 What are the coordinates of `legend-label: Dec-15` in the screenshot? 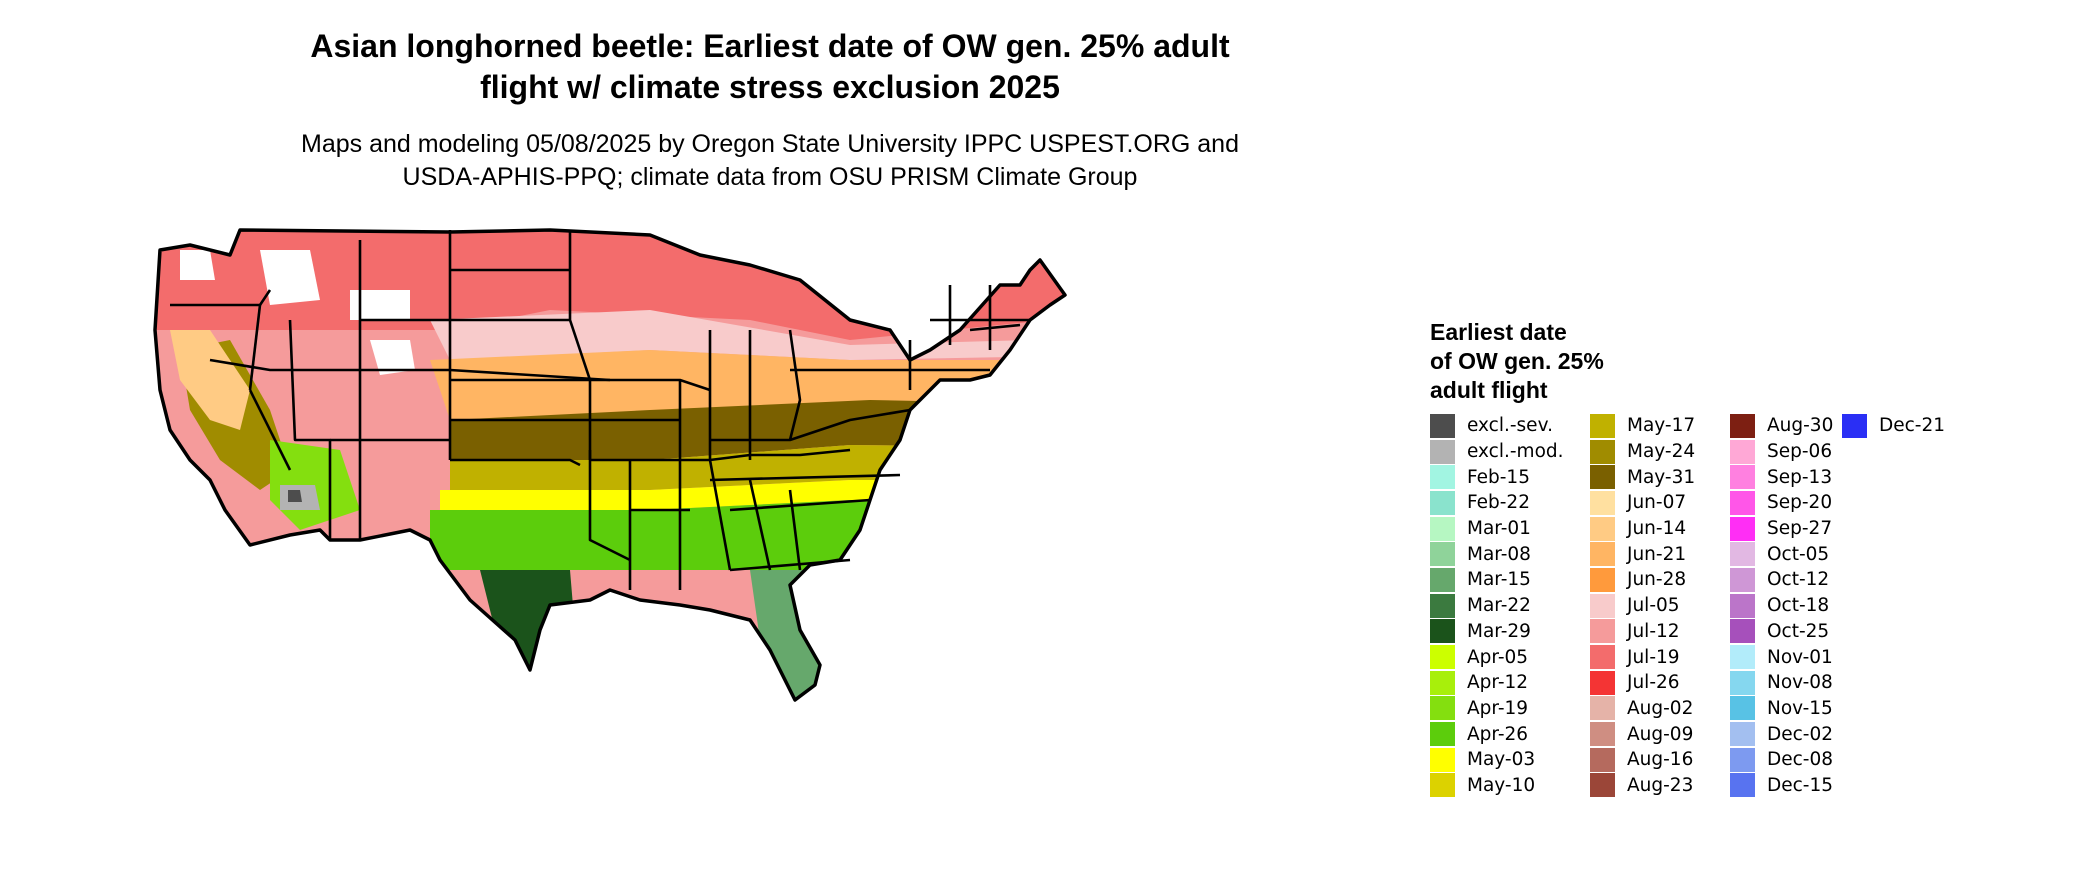 It's located at (1800, 785).